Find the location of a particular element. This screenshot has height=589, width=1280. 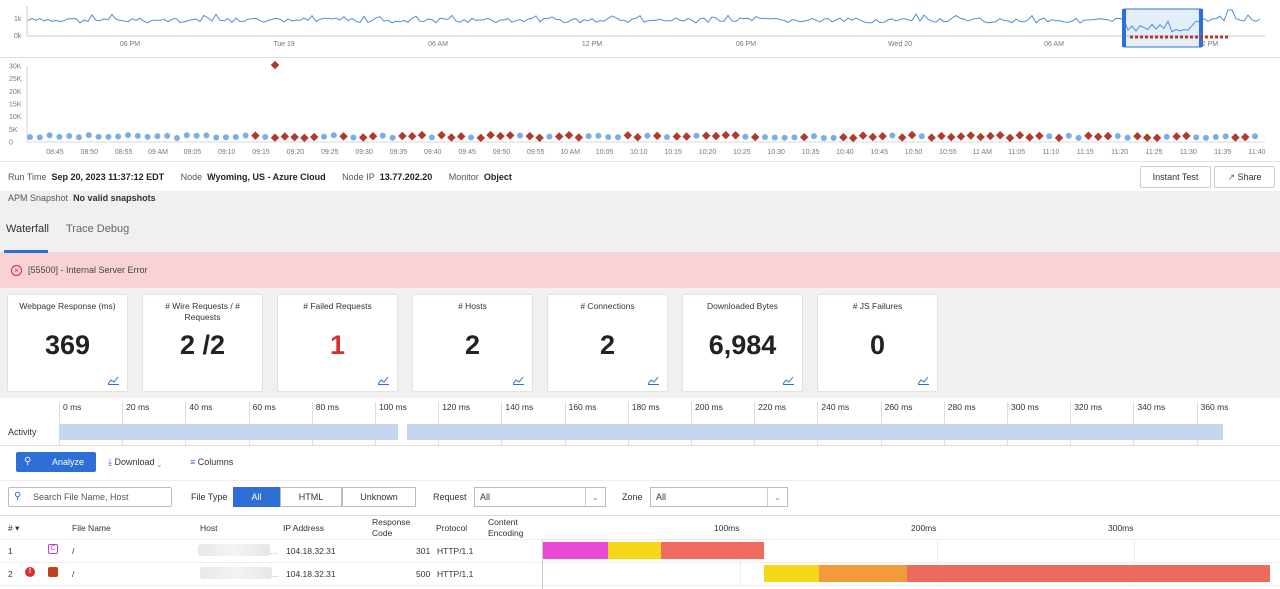

search-input: ⚲ Search File Name, Host is located at coordinates (90, 497).